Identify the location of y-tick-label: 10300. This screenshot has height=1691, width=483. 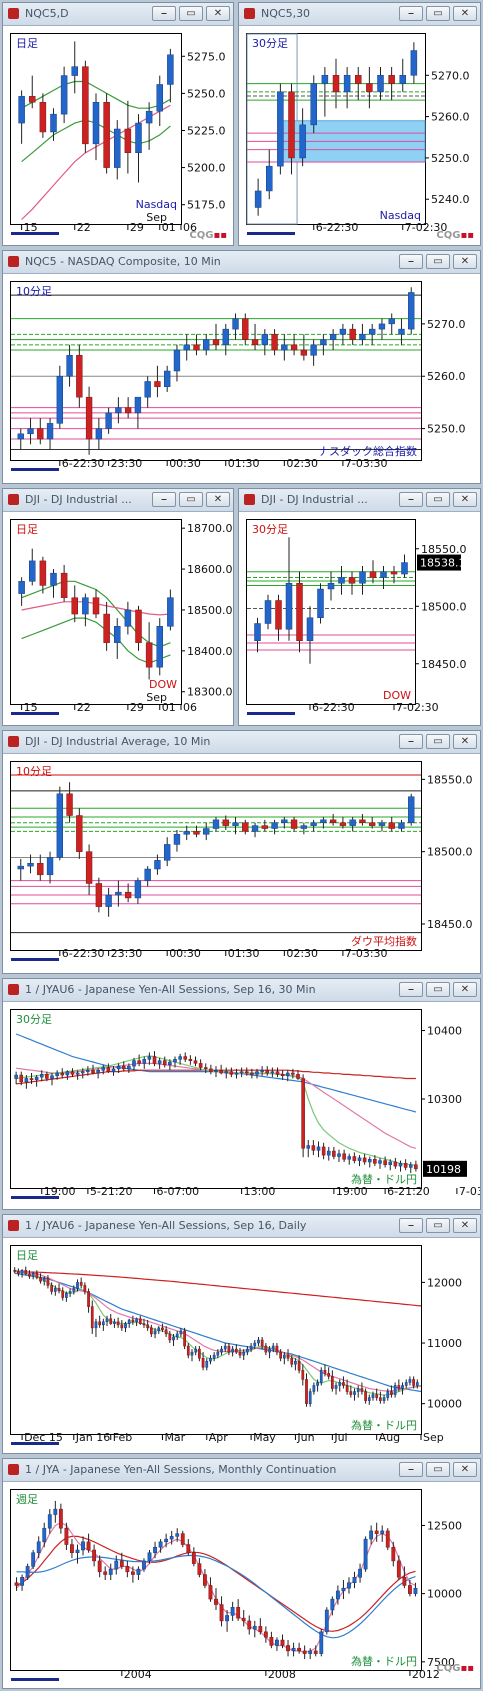
(444, 1099).